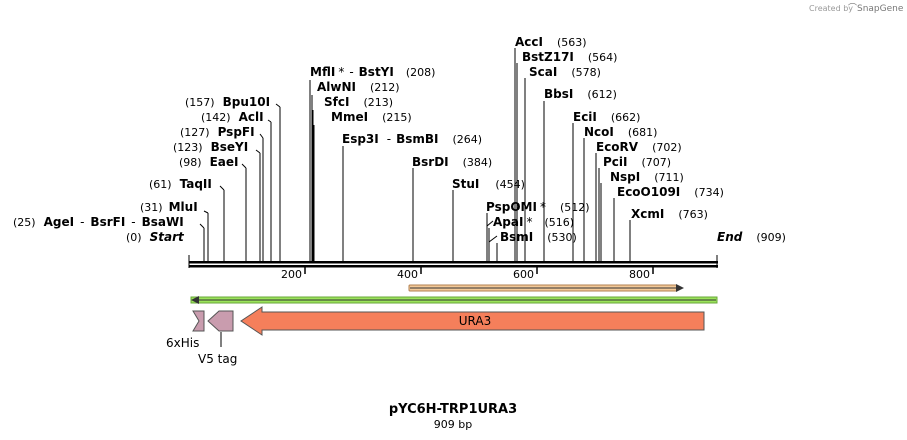 The height and width of the screenshot is (440, 907). What do you see at coordinates (551, 42) in the screenshot?
I see `site-row-accI: AccI (563)` at bounding box center [551, 42].